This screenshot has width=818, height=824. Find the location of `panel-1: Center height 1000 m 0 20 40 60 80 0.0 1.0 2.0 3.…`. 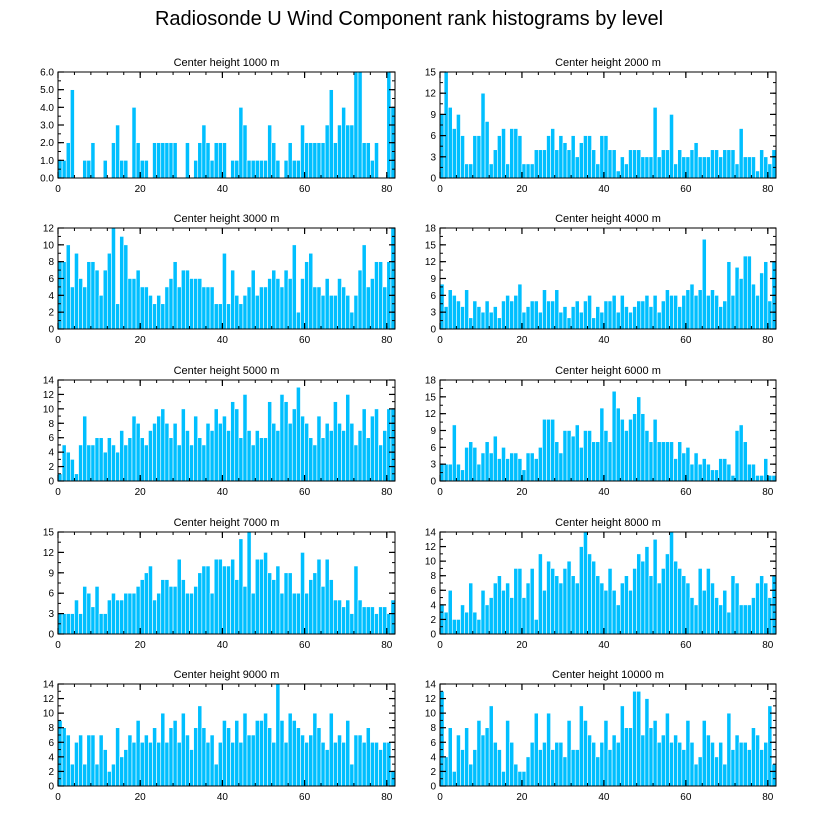

panel-1: Center height 1000 m 0 20 40 60 80 0.0 1.0 2.0 3.… is located at coordinates (218, 126).